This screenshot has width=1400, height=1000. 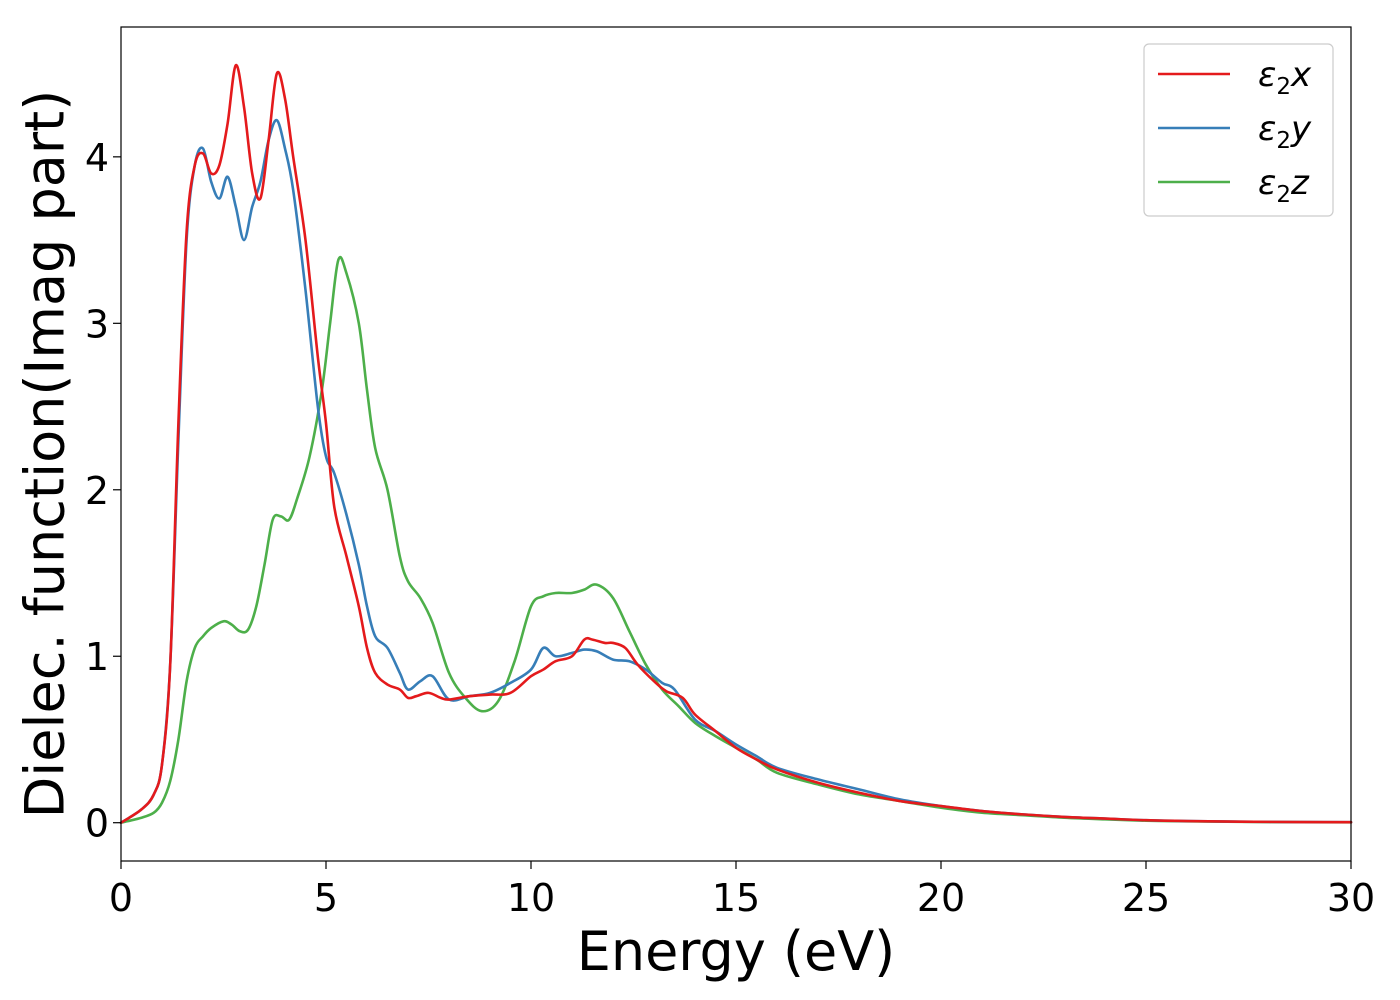 I want to click on x-tick-label: 25, so click(x=1146, y=898).